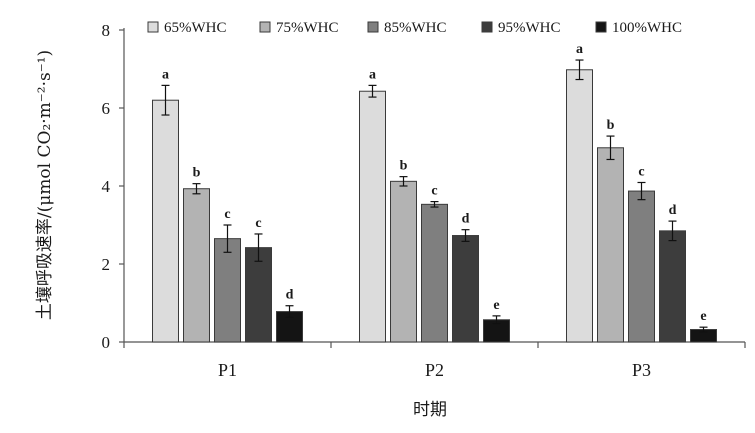  I want to click on legend-label: 85%WHC, so click(415, 28).